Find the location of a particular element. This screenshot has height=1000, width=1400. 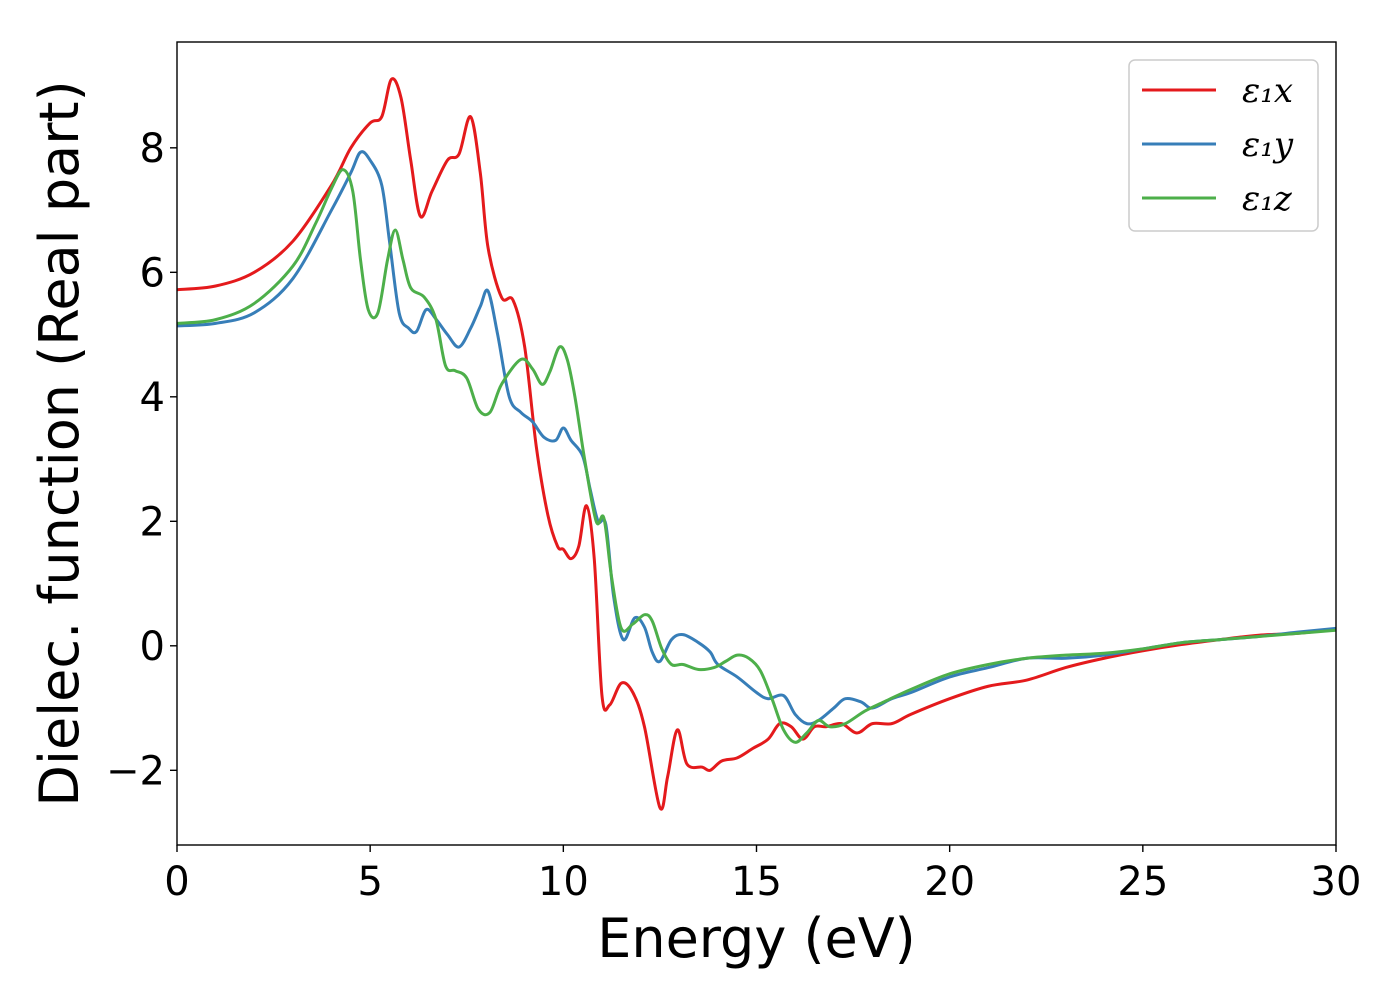

y-tick-label: 0 is located at coordinates (152, 647).